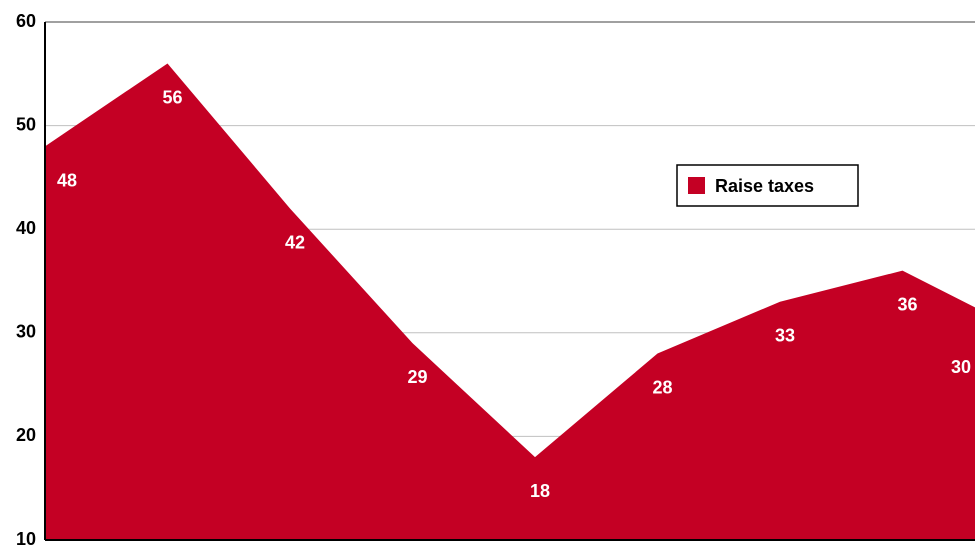 Image resolution: width=975 pixels, height=552 pixels. I want to click on legend: Raise taxes, so click(767, 185).